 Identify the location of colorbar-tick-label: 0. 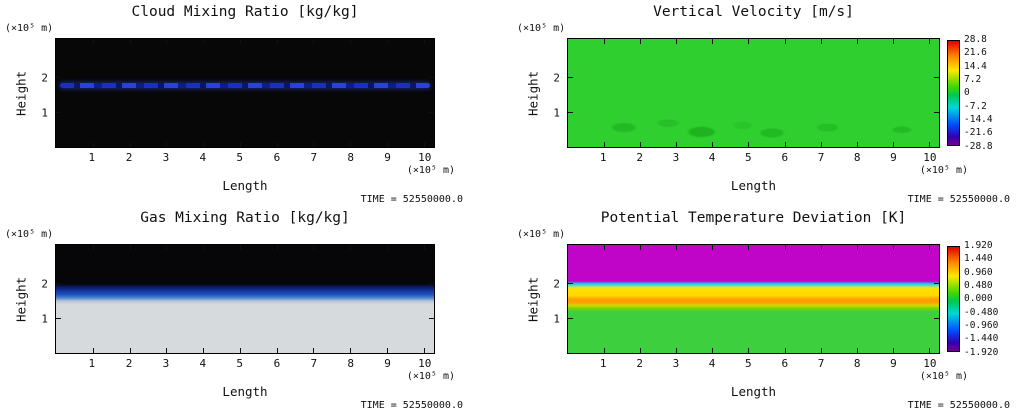
(967, 93).